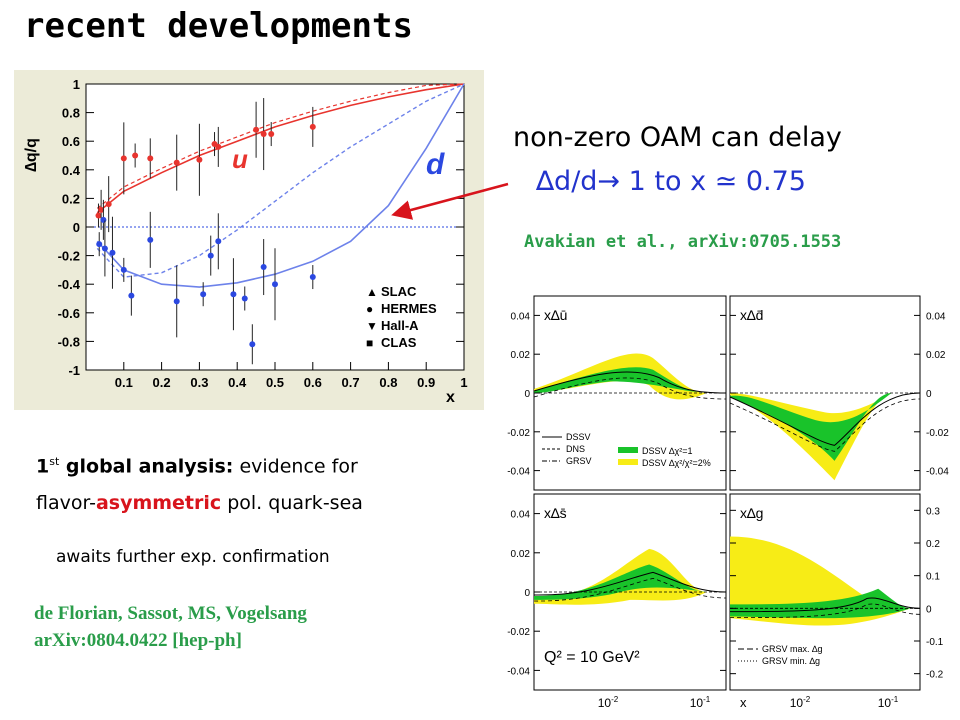 The image size is (960, 720). I want to click on legend-entry: Hall-A, so click(400, 325).